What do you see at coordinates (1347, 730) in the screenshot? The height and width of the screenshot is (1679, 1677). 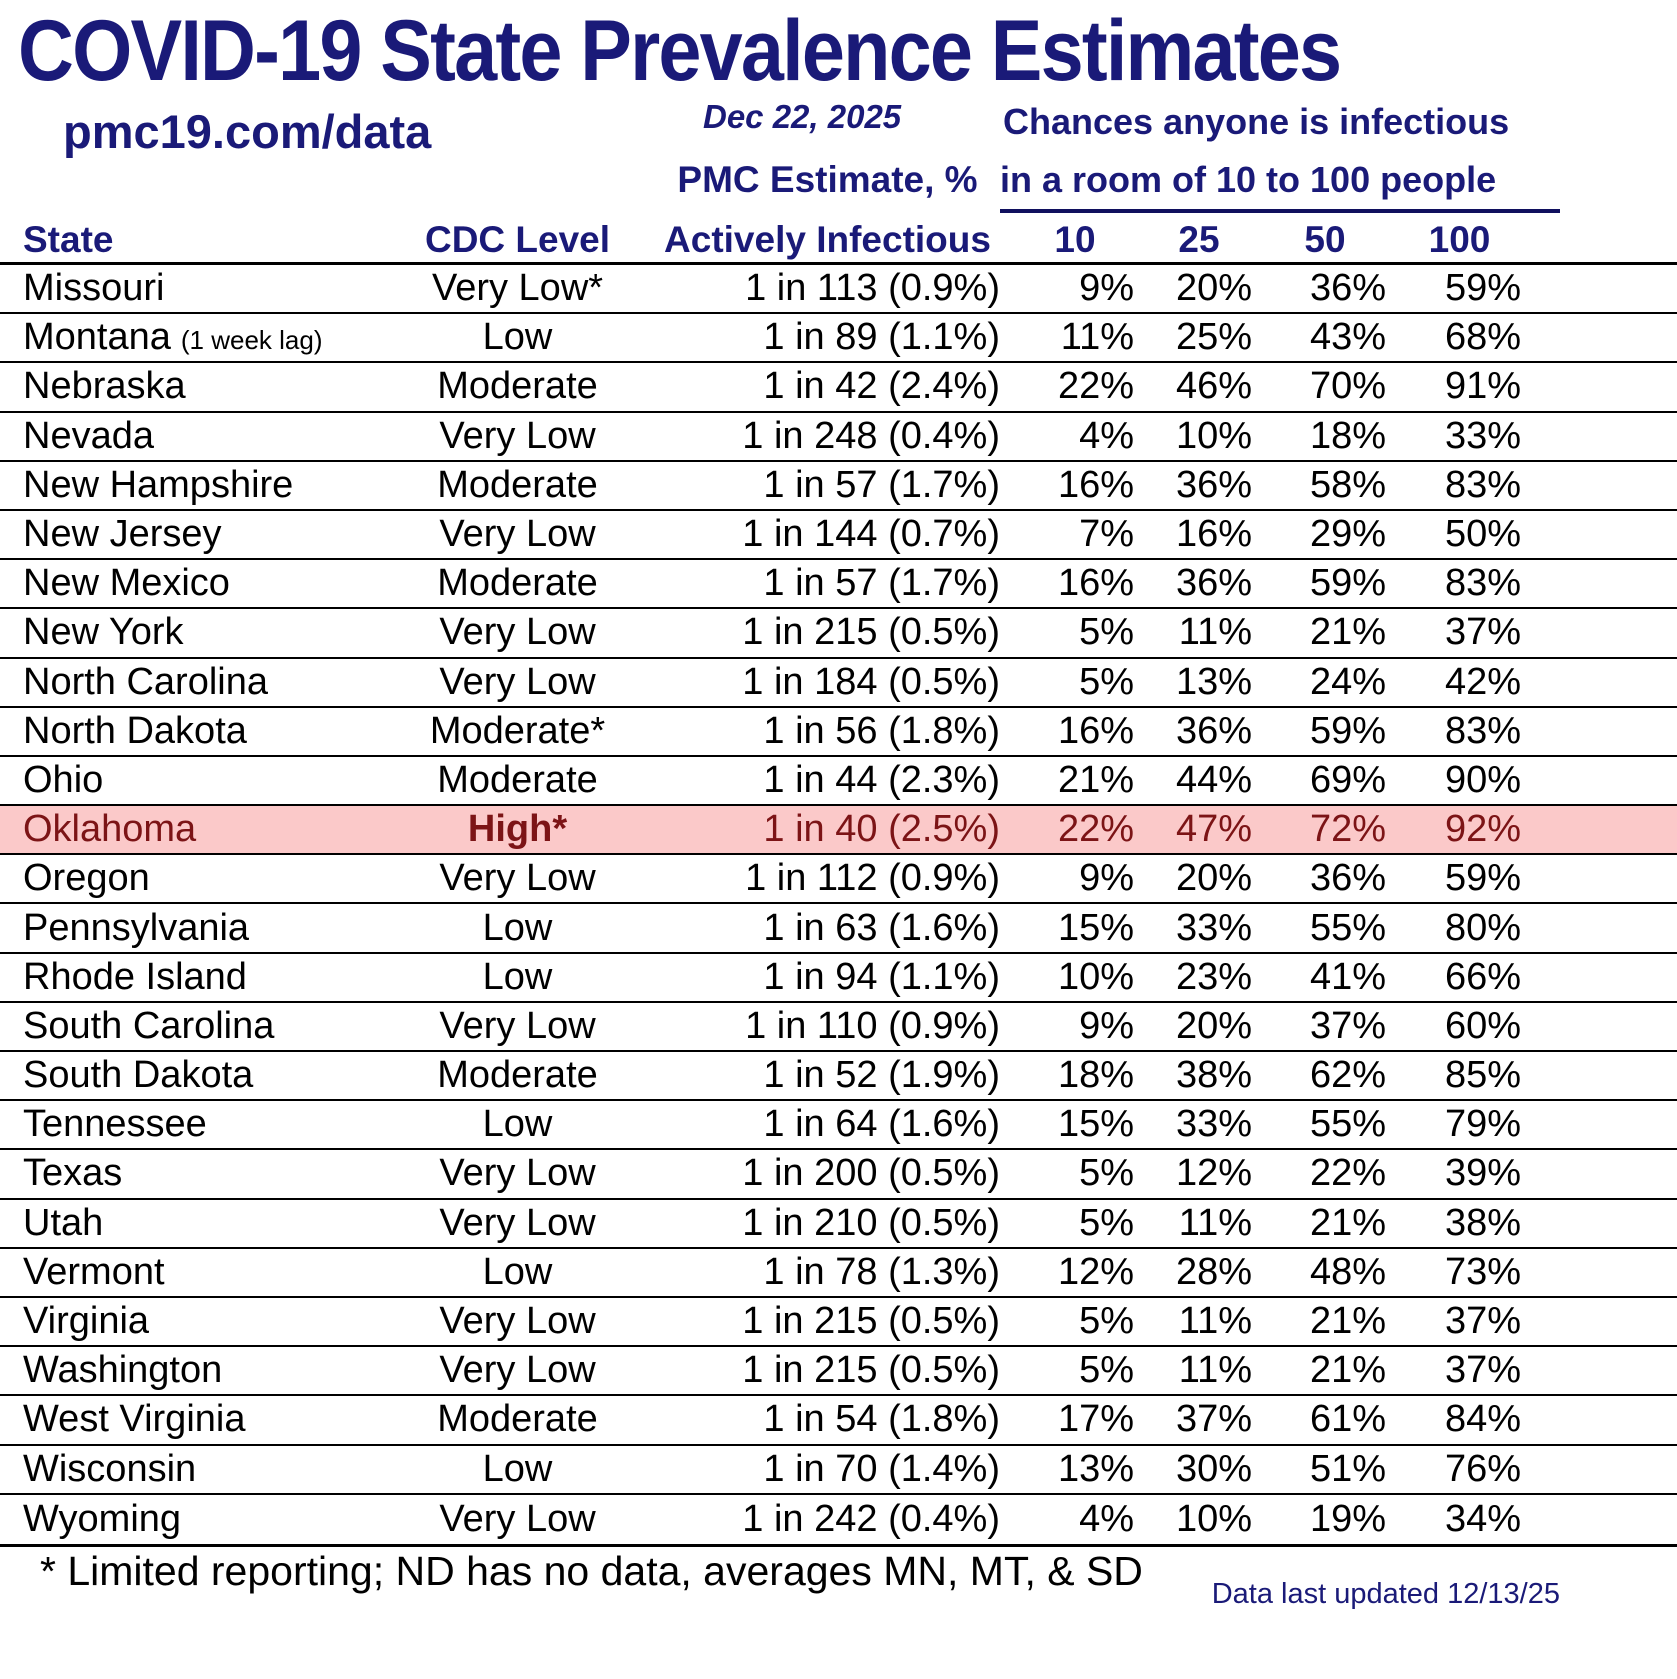 I see `room-50-value: 59%` at bounding box center [1347, 730].